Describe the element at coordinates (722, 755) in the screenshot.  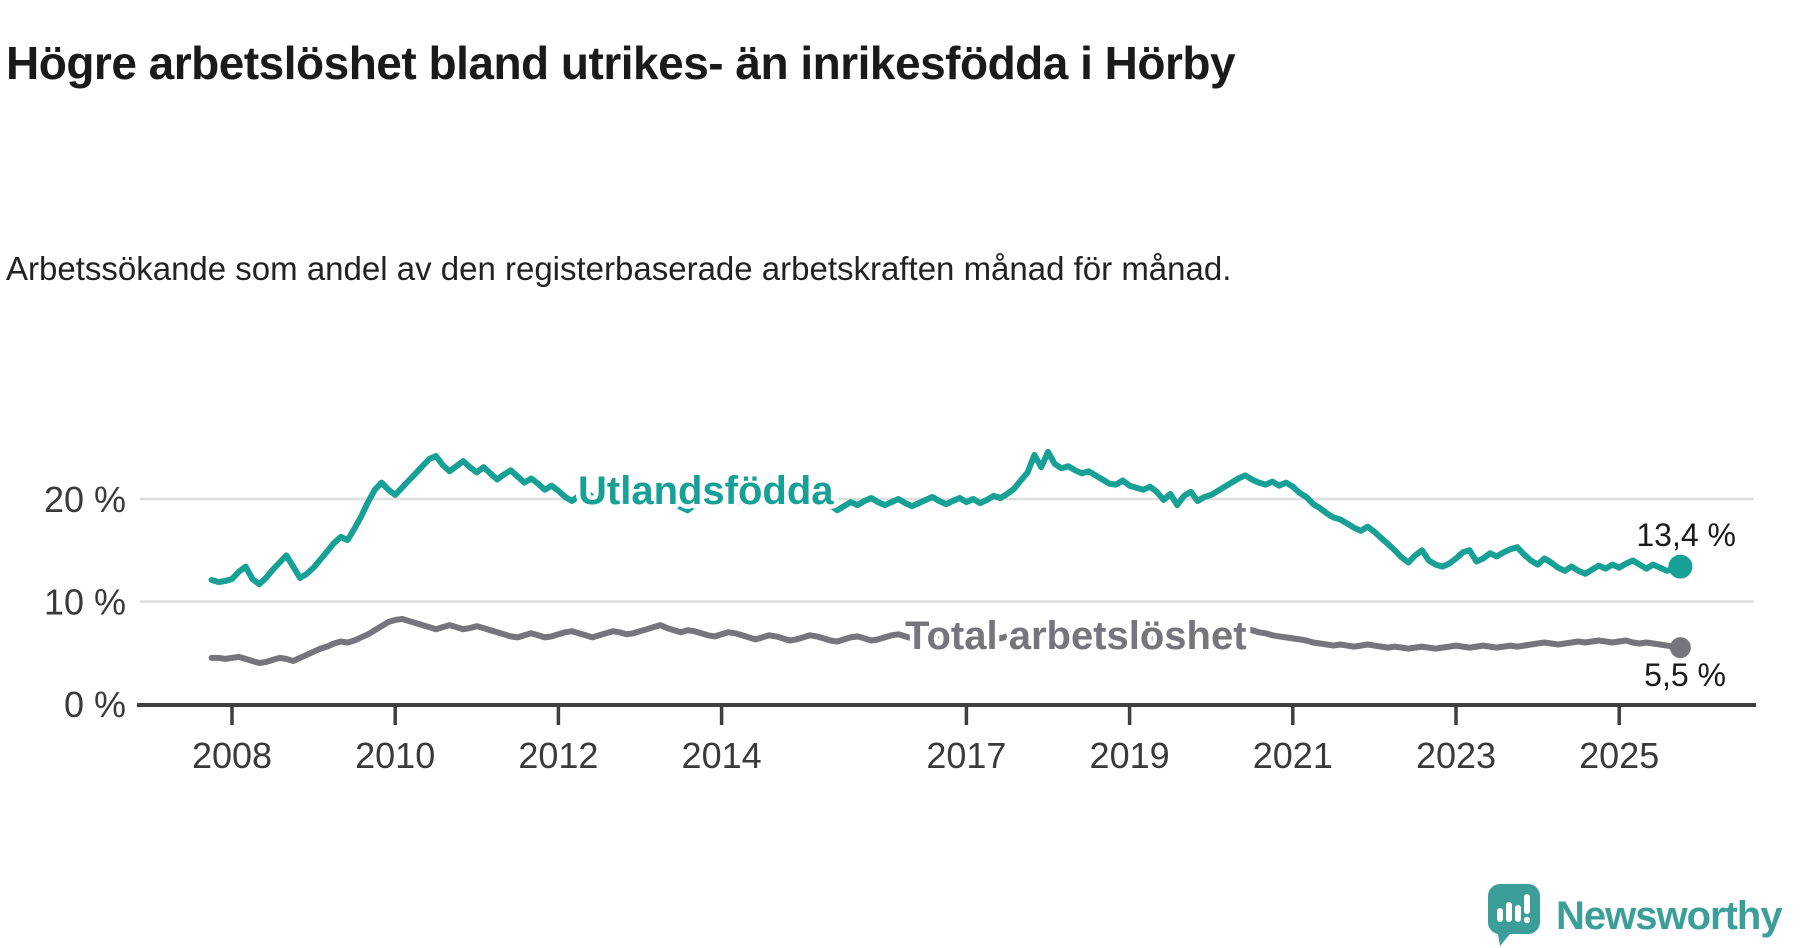
I see `x-tick-label-2014: 2014` at that location.